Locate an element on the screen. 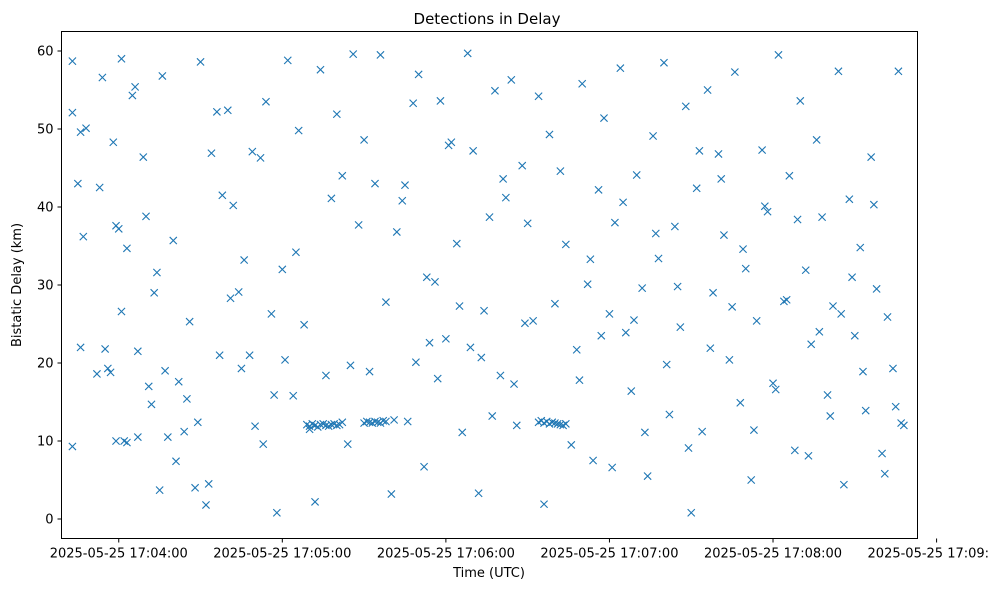 This screenshot has width=988, height=590. x-tick-label: 2025-05-25 17:05:00 is located at coordinates (282, 554).